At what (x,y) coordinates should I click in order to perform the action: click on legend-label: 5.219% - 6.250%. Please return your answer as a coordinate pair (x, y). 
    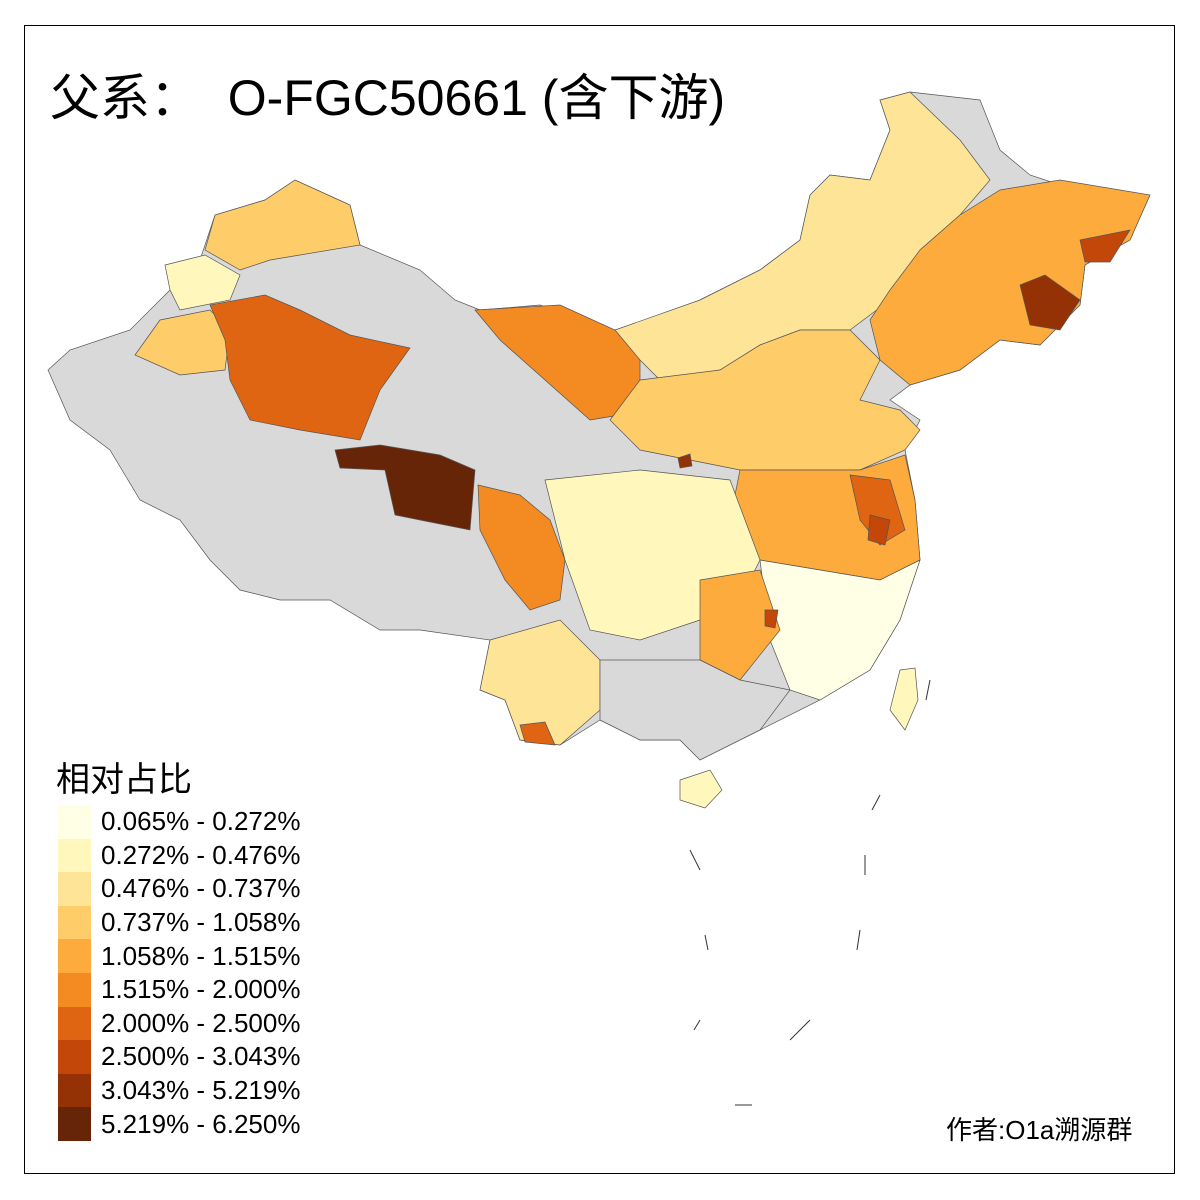
    Looking at the image, I should click on (201, 1123).